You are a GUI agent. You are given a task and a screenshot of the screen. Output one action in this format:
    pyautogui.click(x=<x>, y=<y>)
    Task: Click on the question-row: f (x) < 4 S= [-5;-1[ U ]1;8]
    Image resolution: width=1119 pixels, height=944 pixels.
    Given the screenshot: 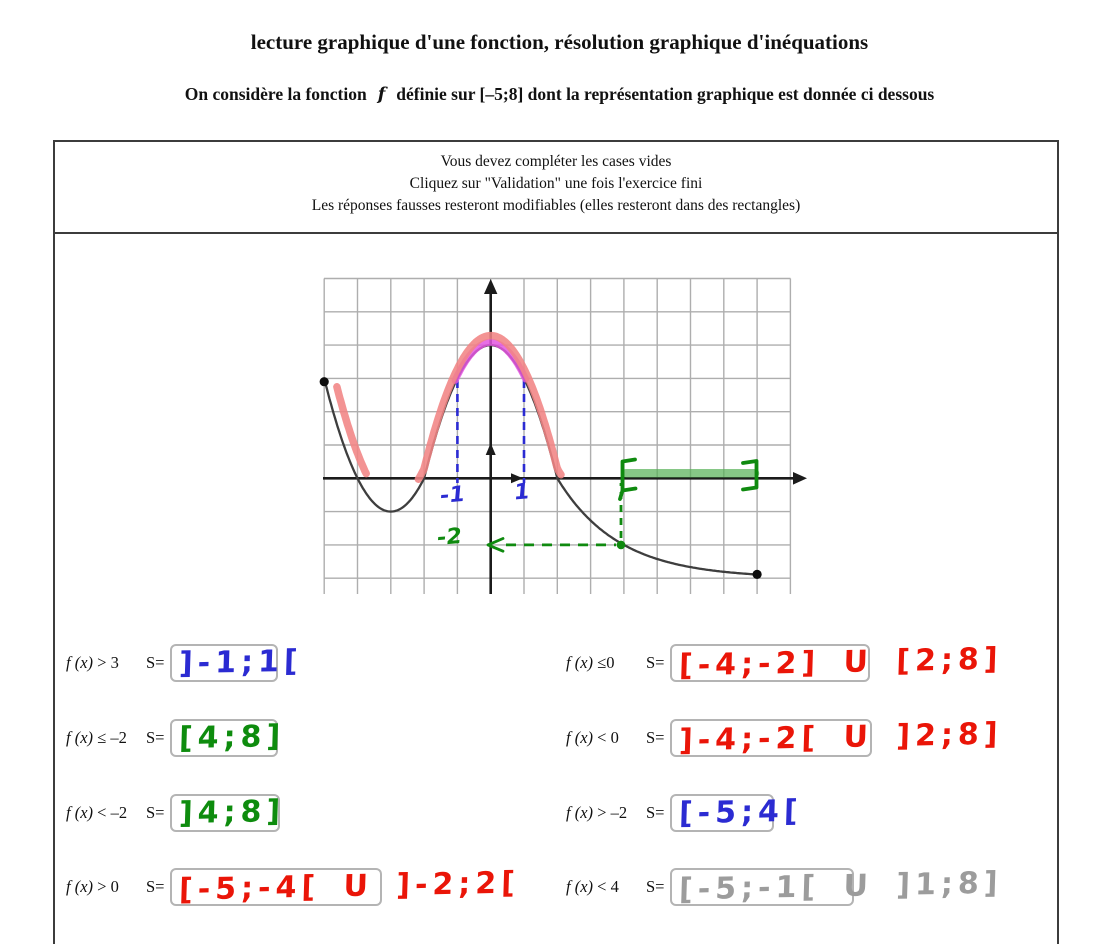 What is the action you would take?
    pyautogui.click(x=785, y=887)
    